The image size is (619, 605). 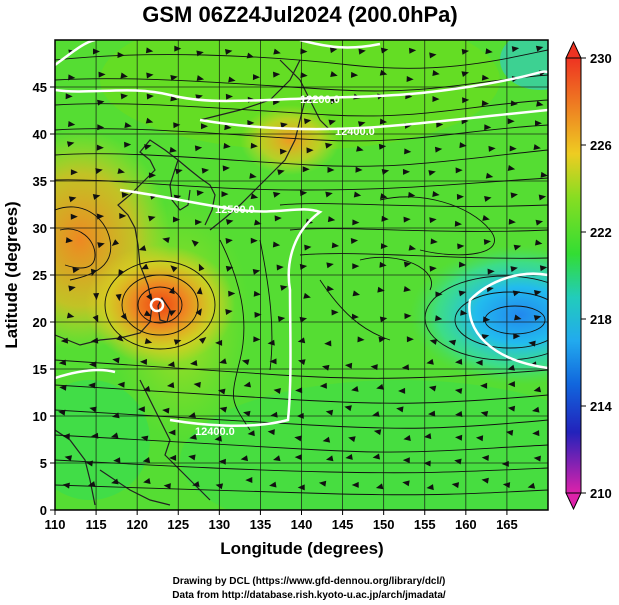 What do you see at coordinates (425, 524) in the screenshot?
I see `x-tick-label: 155` at bounding box center [425, 524].